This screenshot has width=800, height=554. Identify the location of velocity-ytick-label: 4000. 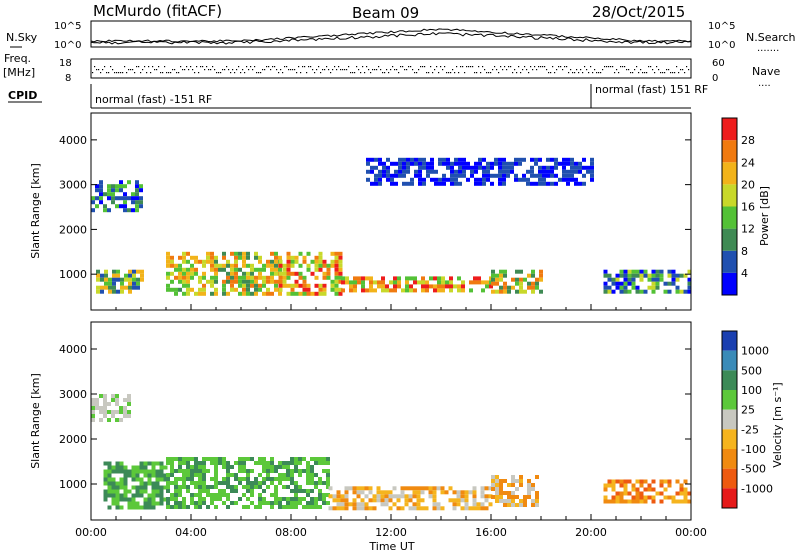
(73, 349).